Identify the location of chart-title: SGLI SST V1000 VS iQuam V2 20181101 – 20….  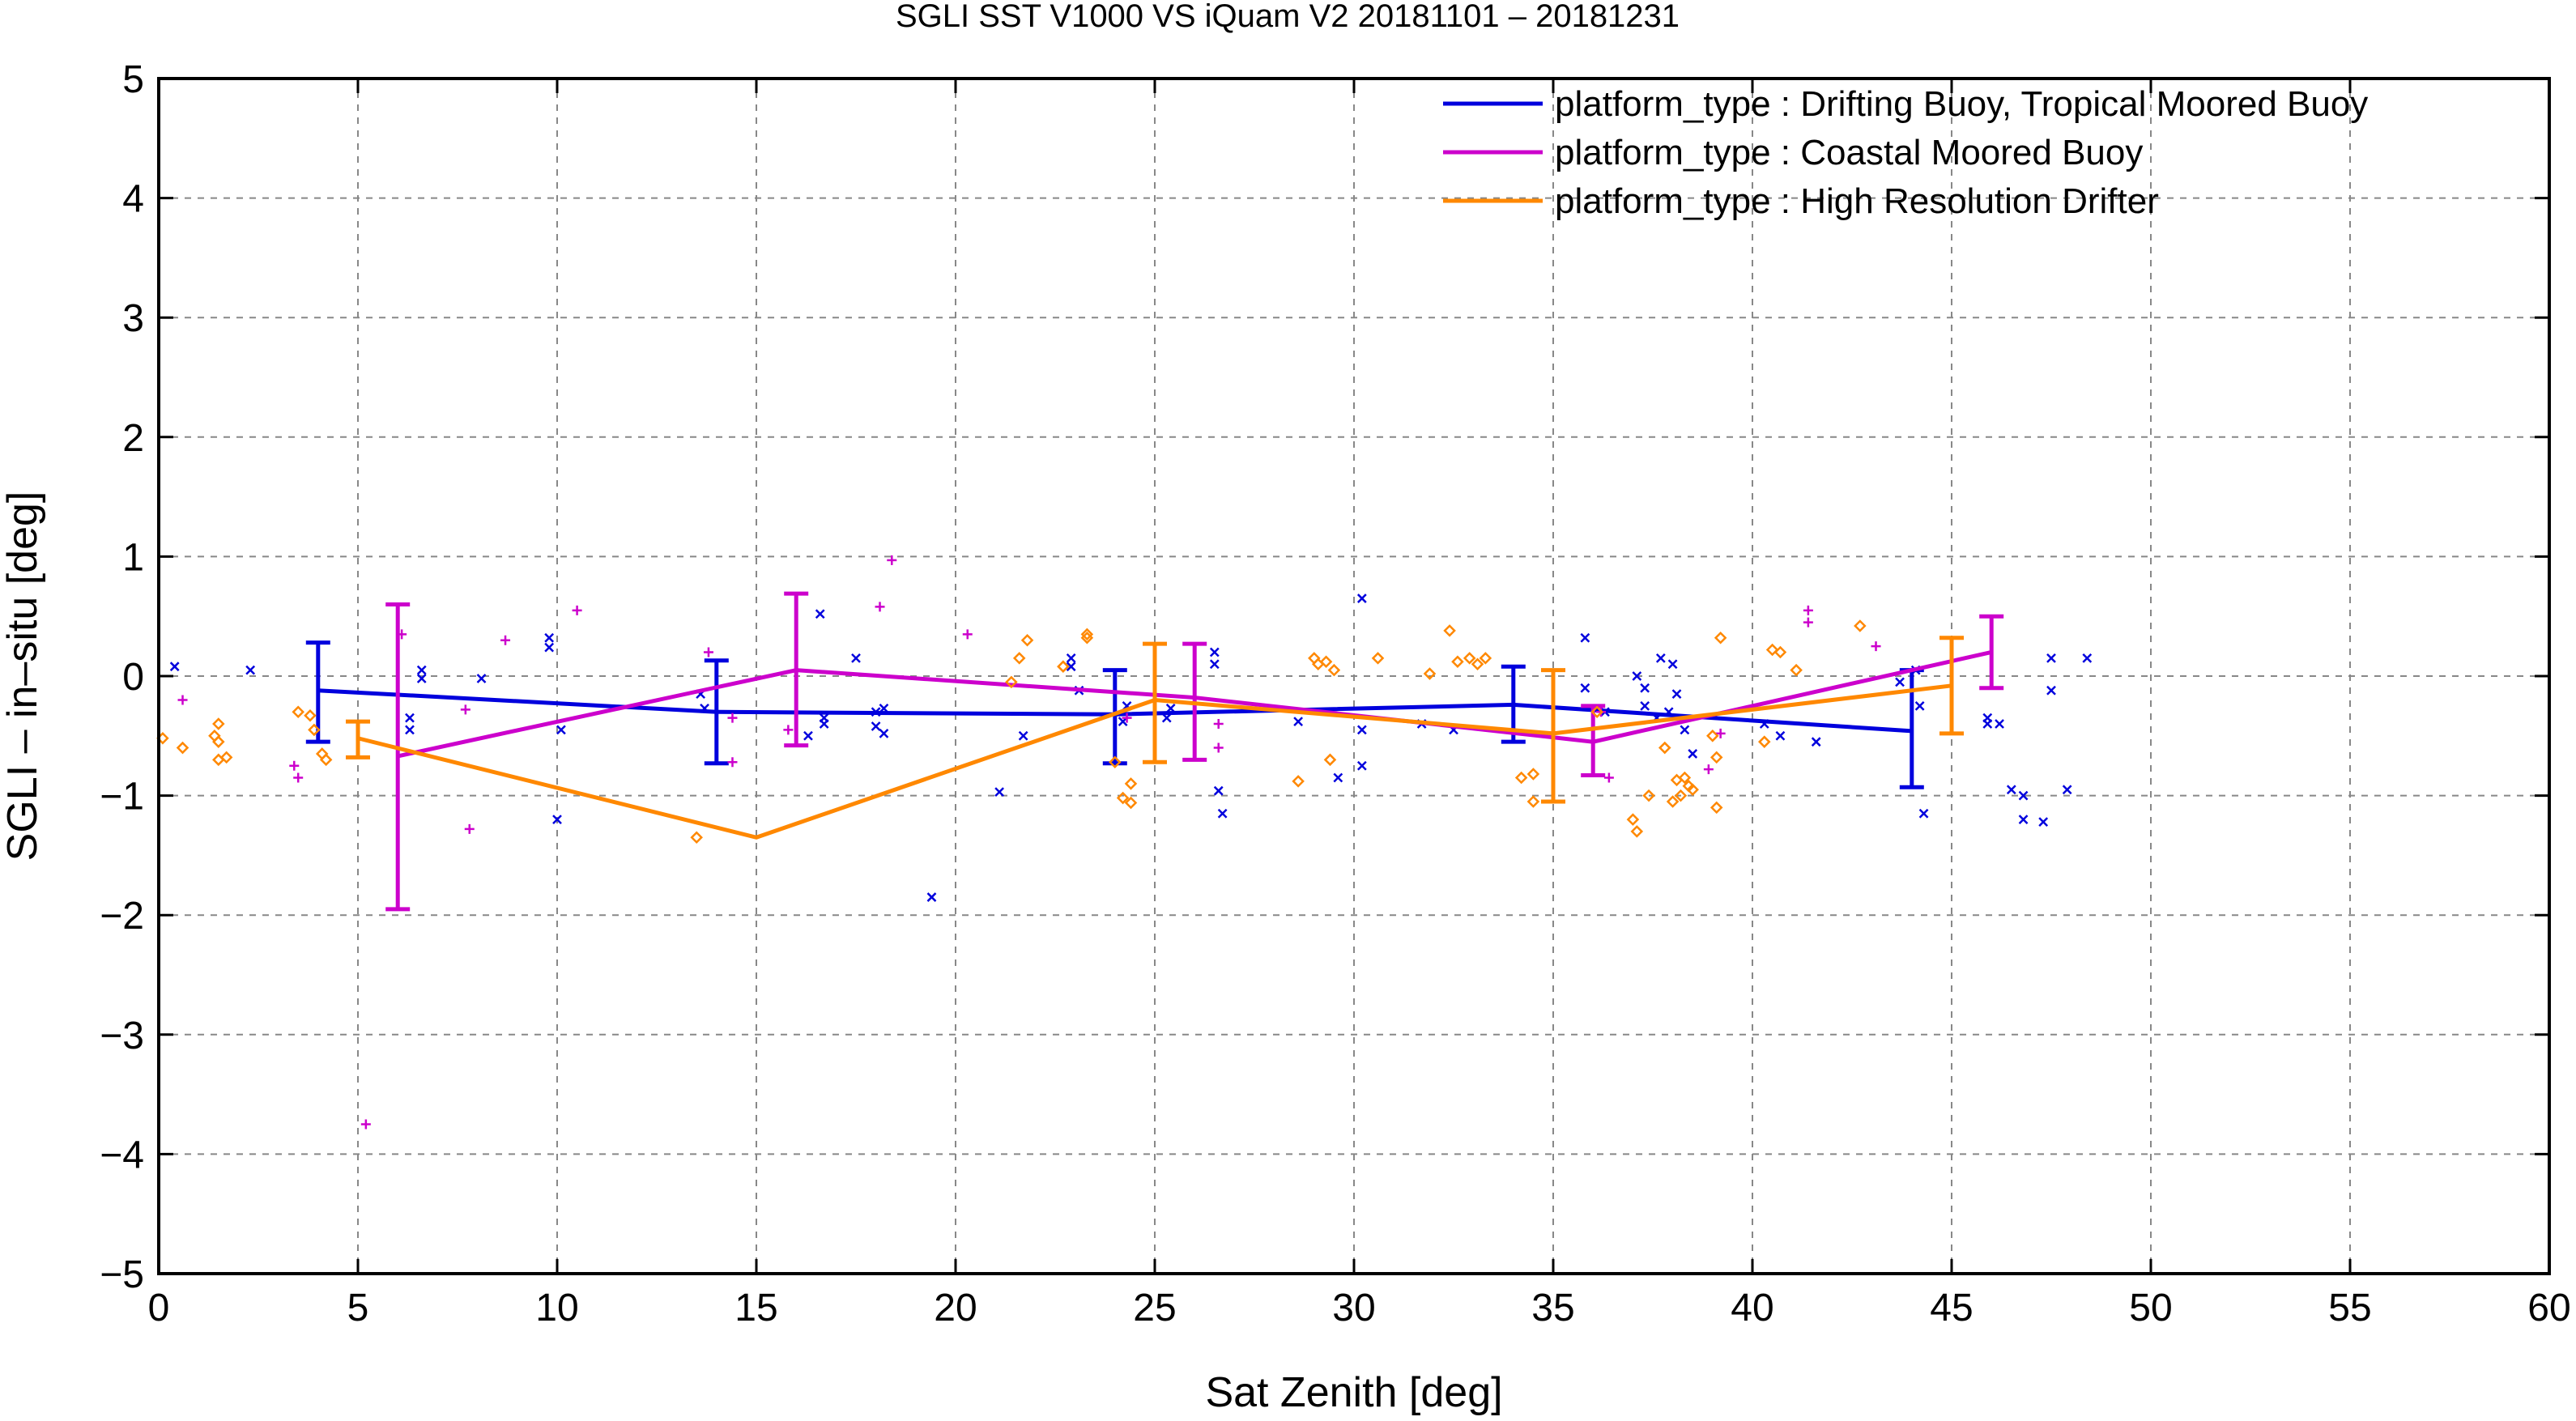
(1288, 17).